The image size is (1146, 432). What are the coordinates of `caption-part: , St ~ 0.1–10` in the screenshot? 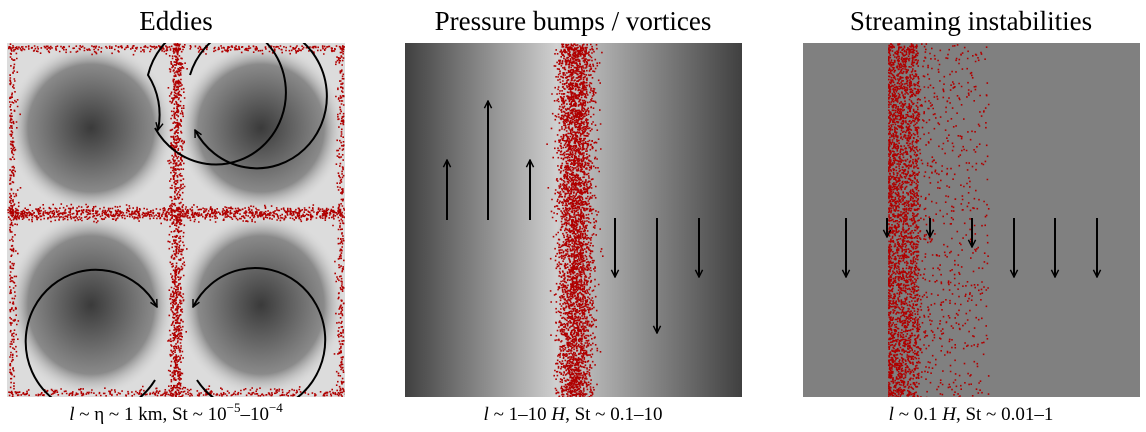 It's located at (613, 414).